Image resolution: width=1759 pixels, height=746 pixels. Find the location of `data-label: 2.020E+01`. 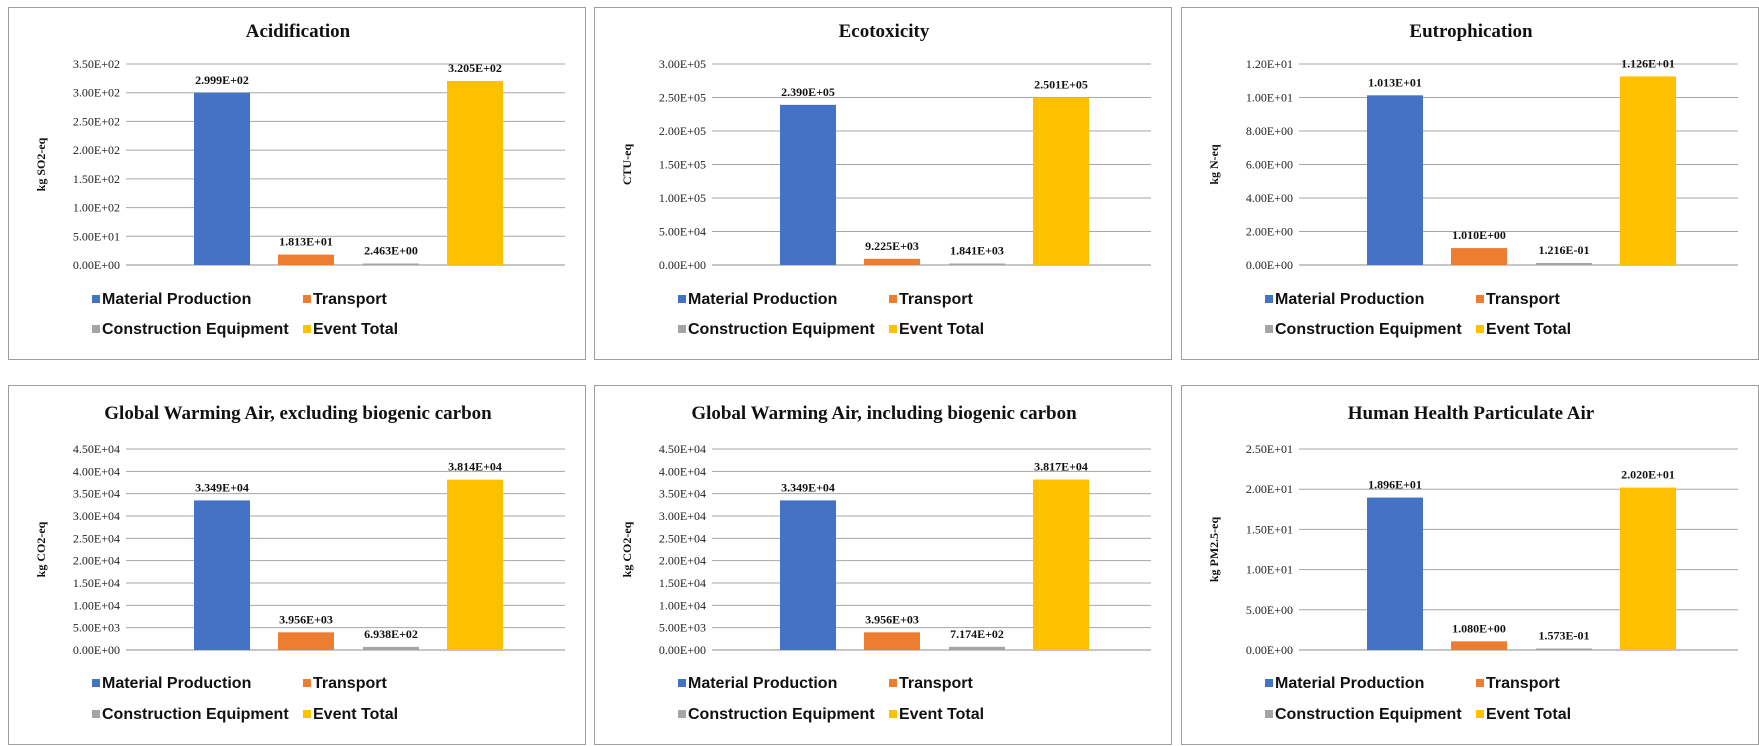

data-label: 2.020E+01 is located at coordinates (1648, 475).